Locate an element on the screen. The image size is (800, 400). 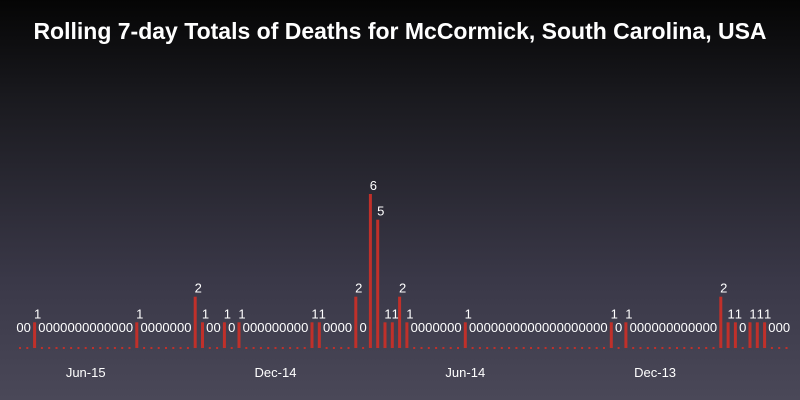
x-tick-label: Dec-13 is located at coordinates (655, 372).